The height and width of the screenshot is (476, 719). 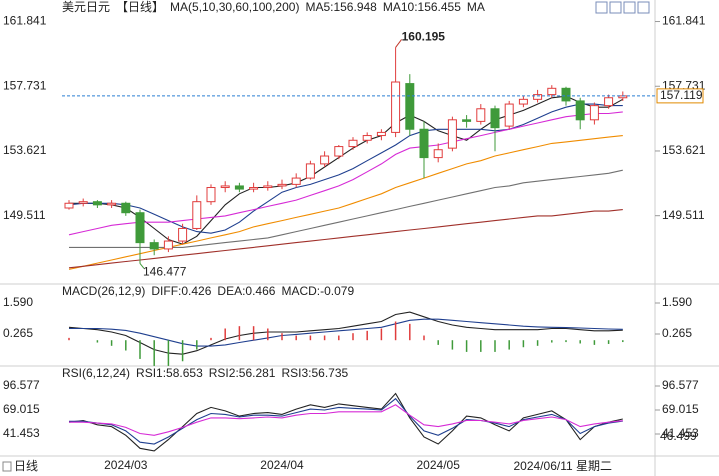 I want to click on high-annotation: 160.195, so click(x=424, y=37).